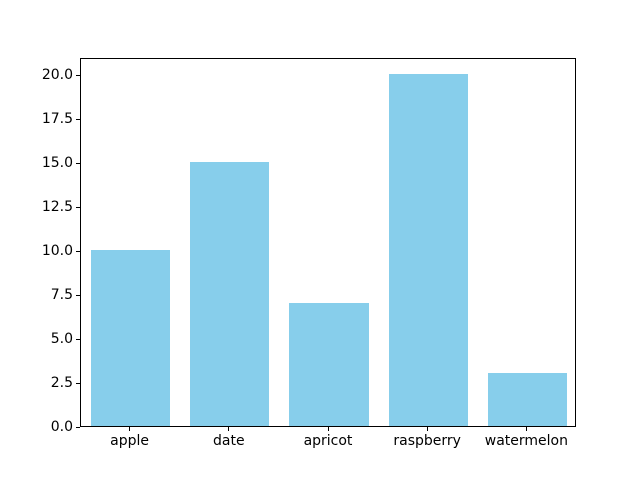 The height and width of the screenshot is (480, 640). What do you see at coordinates (526, 441) in the screenshot?
I see `x-tick-label-watermelon: watermelon` at bounding box center [526, 441].